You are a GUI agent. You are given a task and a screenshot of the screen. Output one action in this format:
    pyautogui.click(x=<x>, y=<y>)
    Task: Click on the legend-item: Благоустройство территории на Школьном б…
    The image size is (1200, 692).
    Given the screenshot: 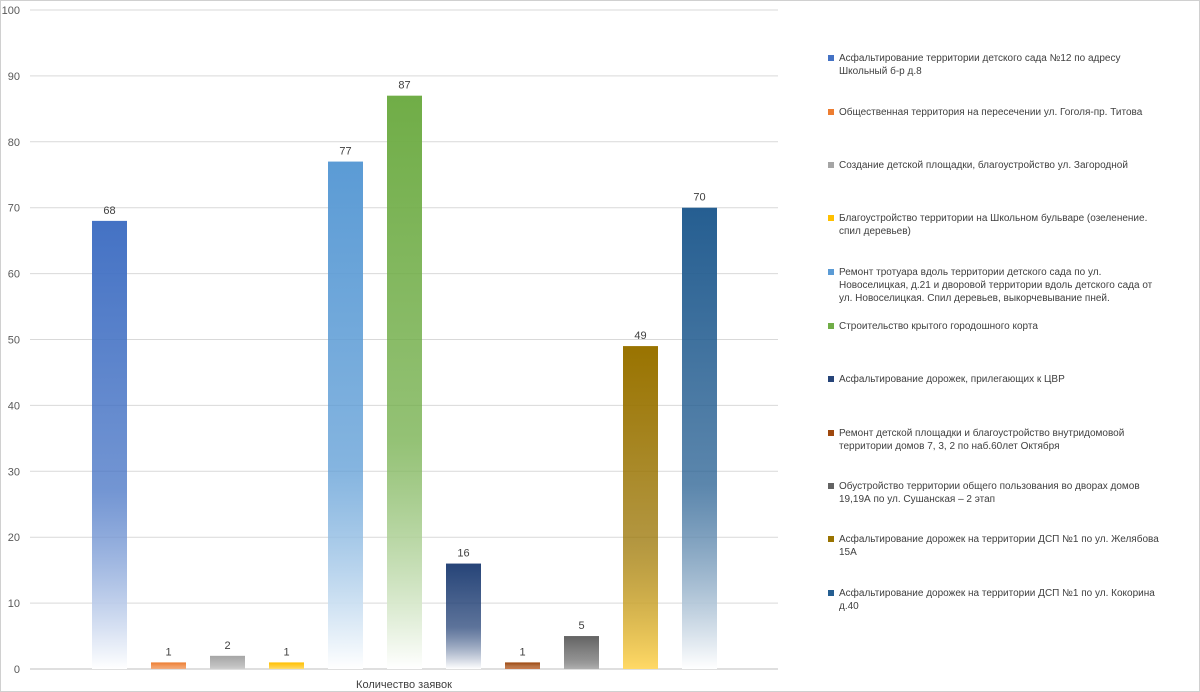 What is the action you would take?
    pyautogui.click(x=998, y=225)
    